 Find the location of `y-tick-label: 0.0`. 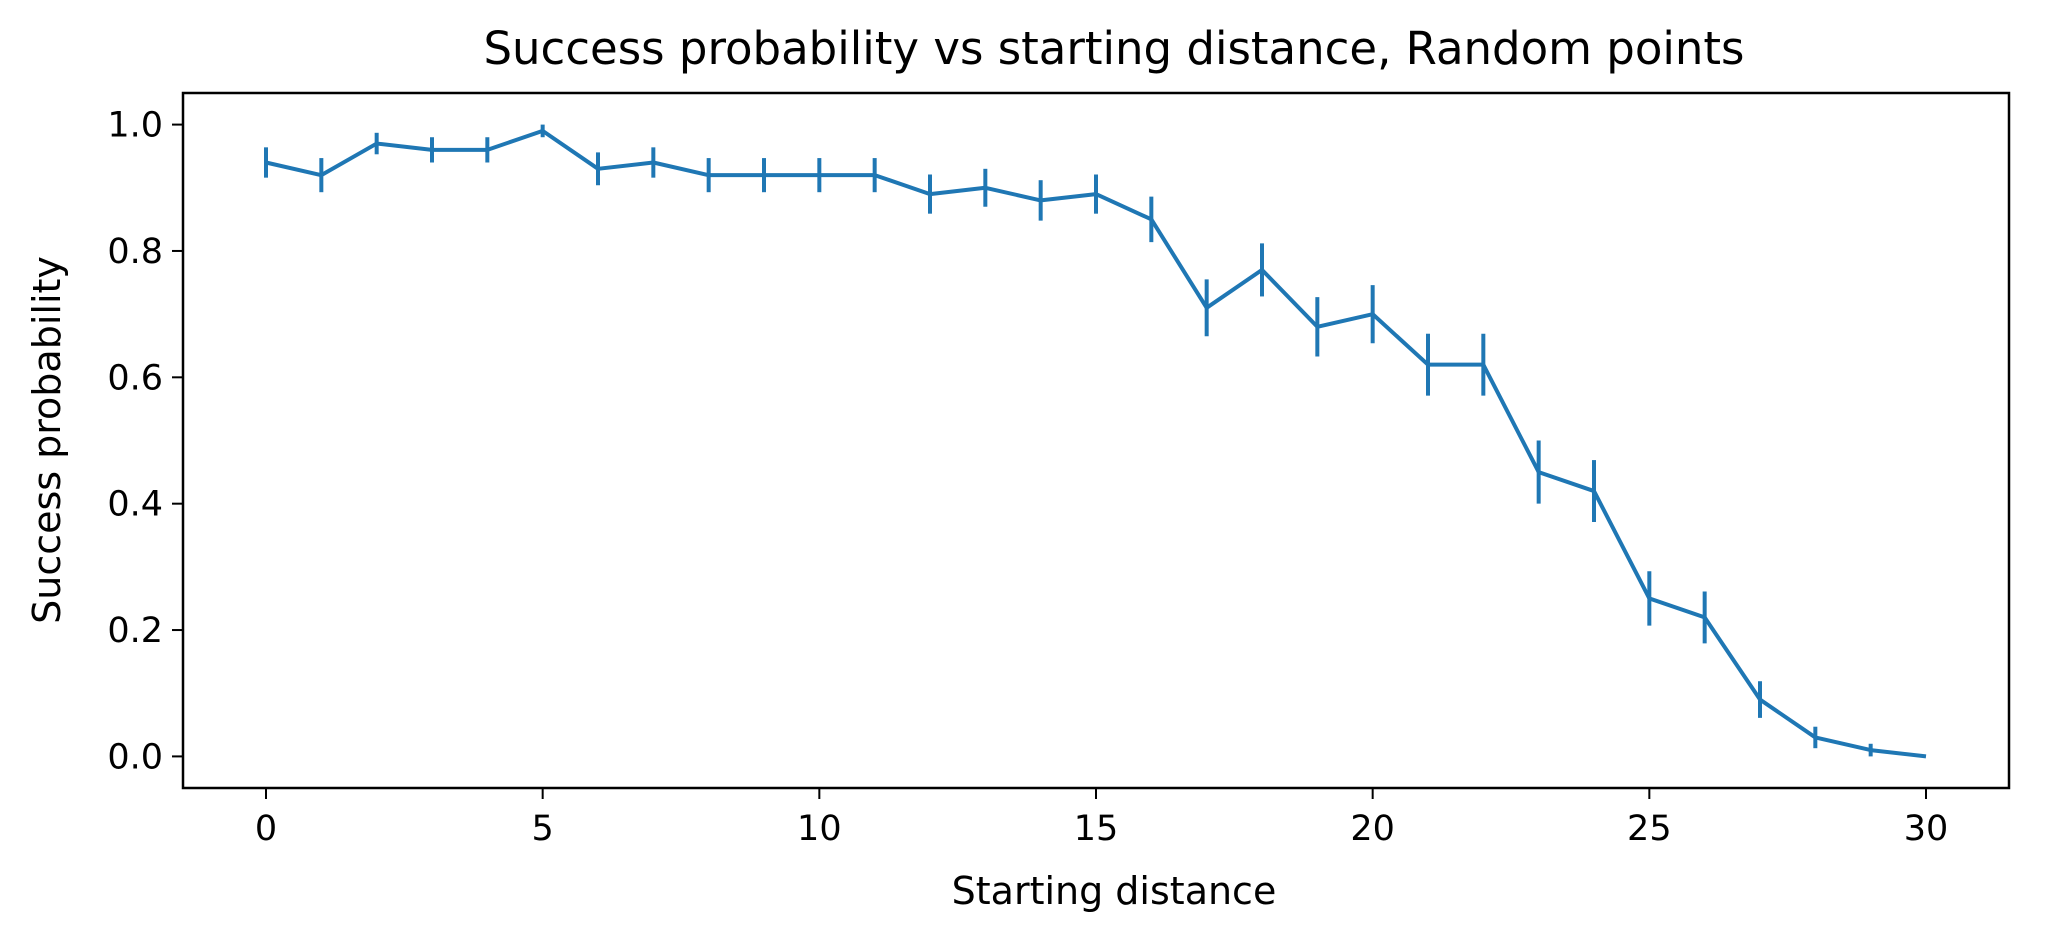

y-tick-label: 0.0 is located at coordinates (135, 757).